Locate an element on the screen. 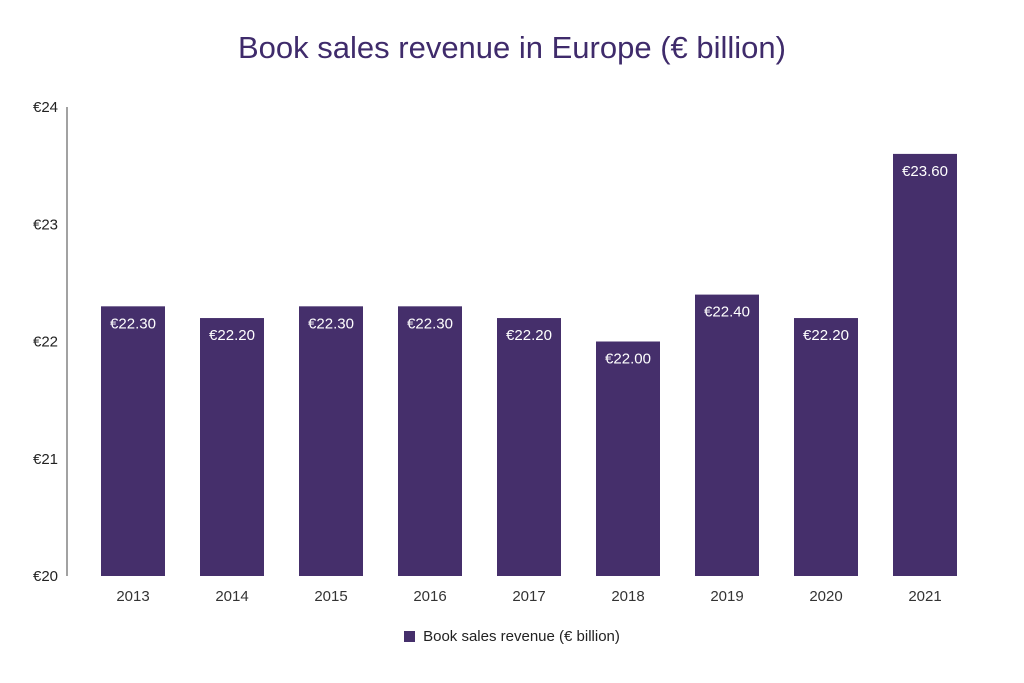  legend: Book sales revenue (€ billion) is located at coordinates (512, 636).